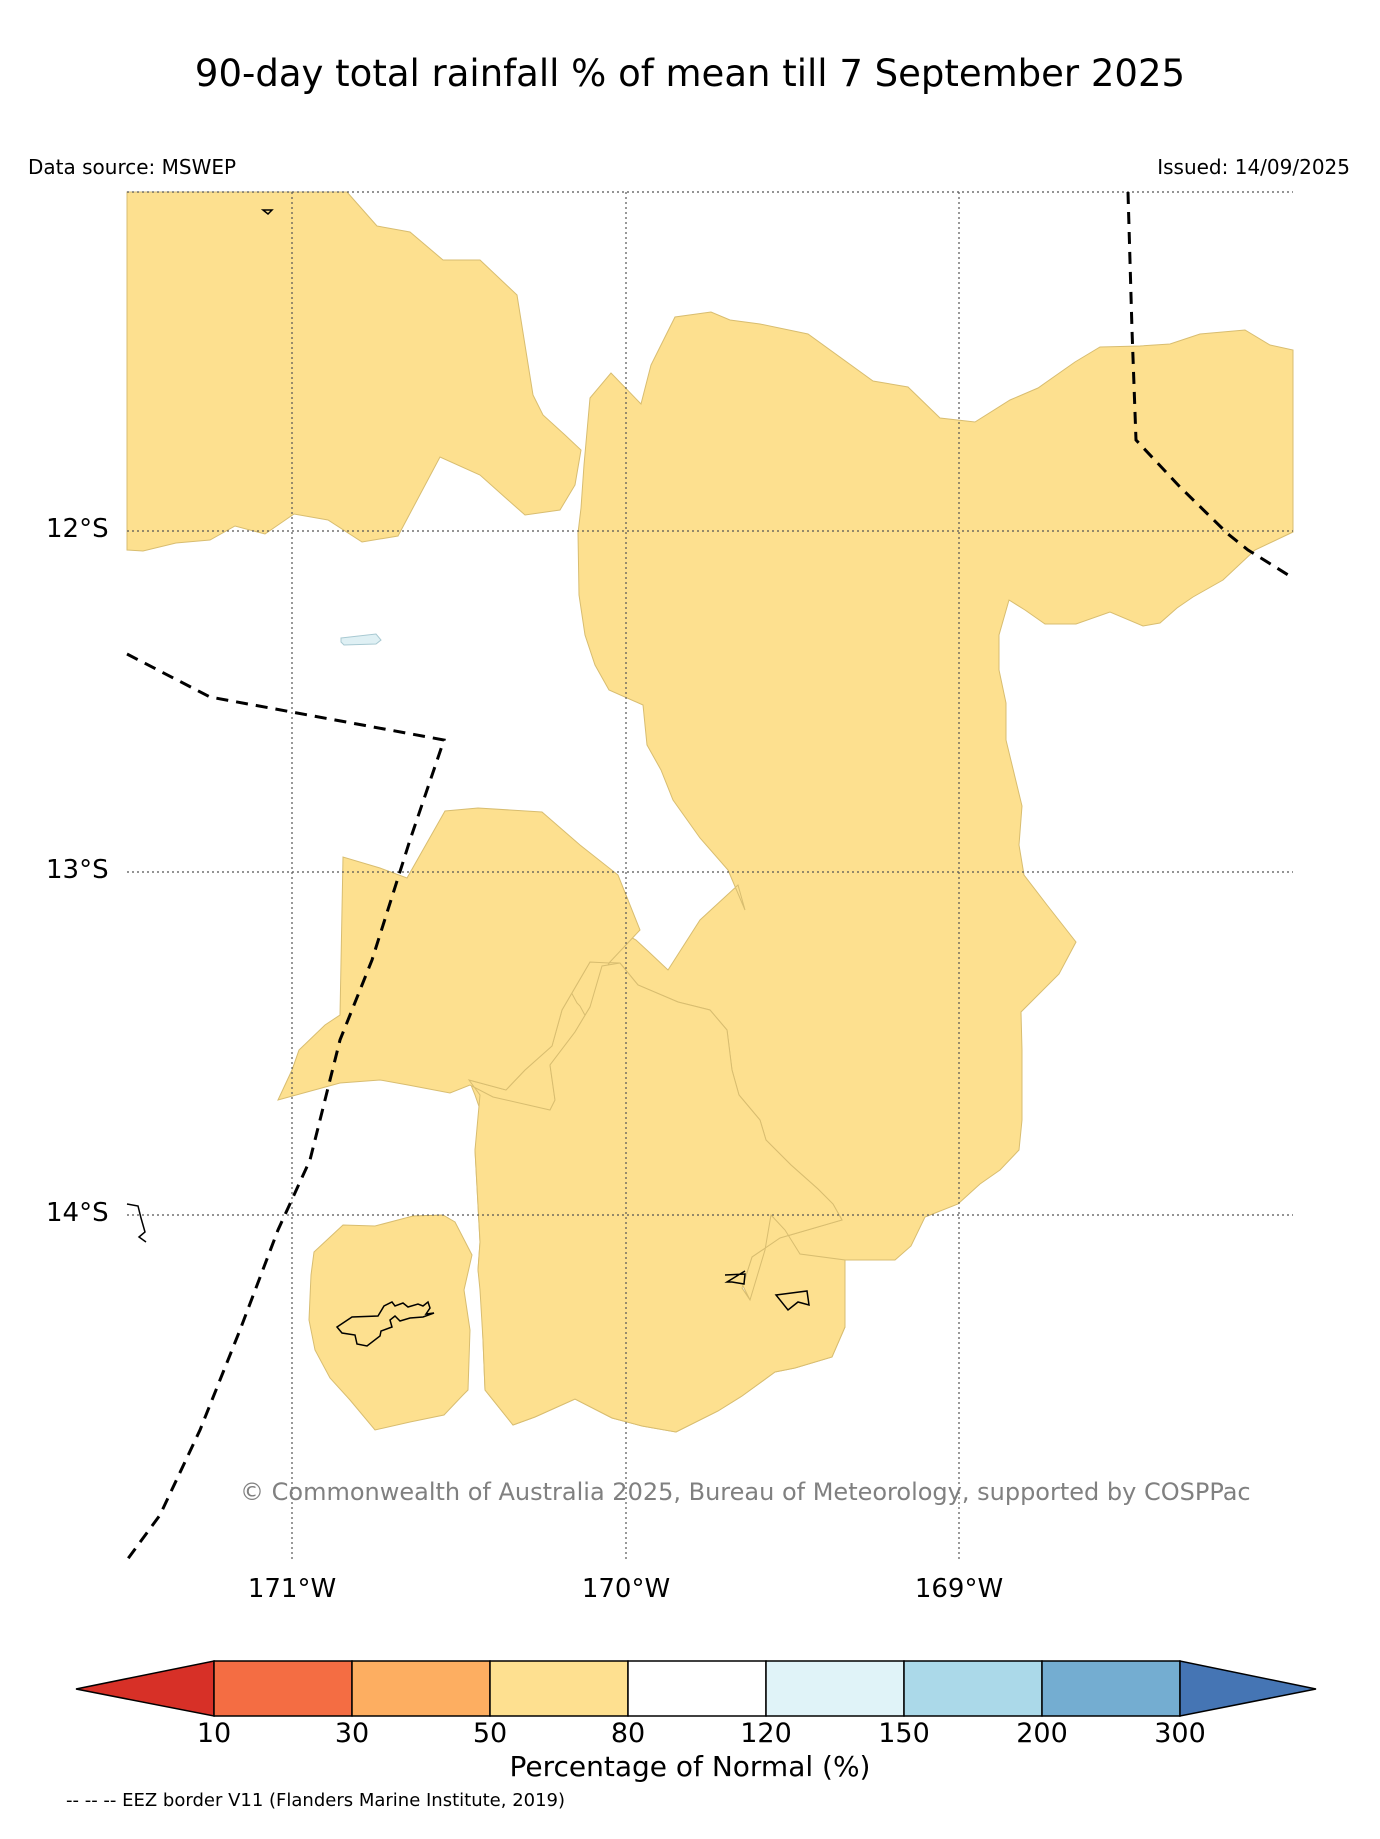  I want to click on colorbar-title: Percentage of Normal (%), so click(690, 1766).